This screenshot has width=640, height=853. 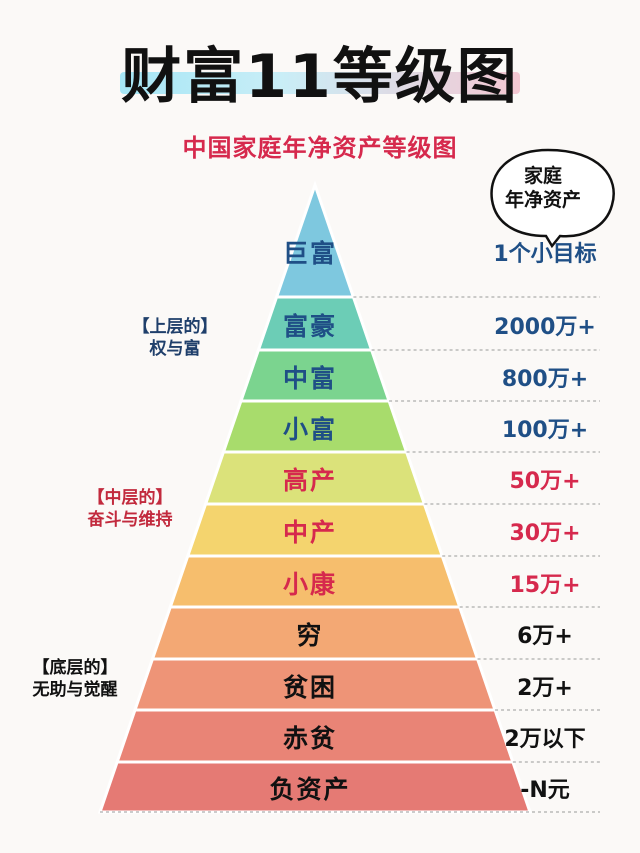 What do you see at coordinates (545, 790) in the screenshot?
I see `tier-value: -N元` at bounding box center [545, 790].